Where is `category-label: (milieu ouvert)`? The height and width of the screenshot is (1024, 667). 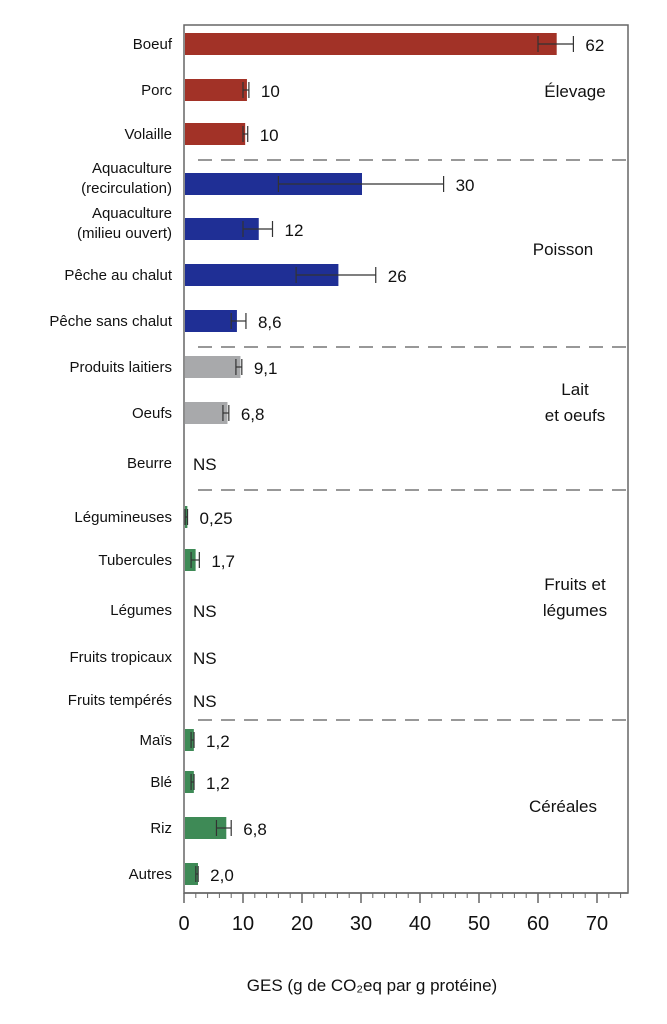
category-label: (milieu ouvert) is located at coordinates (124, 233).